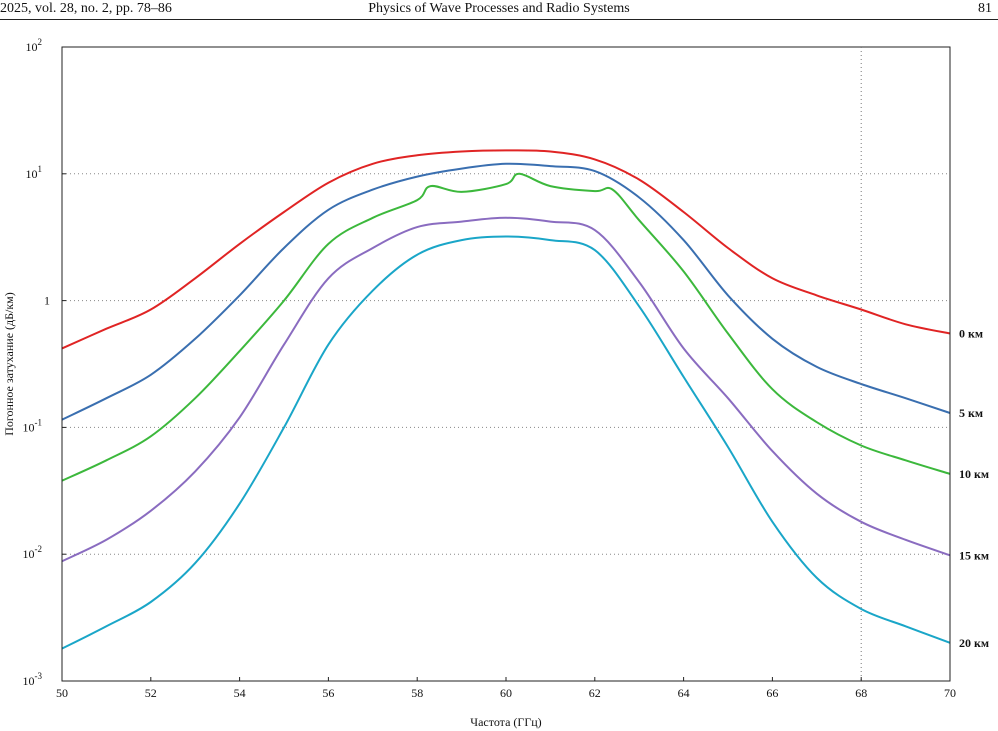  What do you see at coordinates (974, 555) in the screenshot?
I see `series-label-3: 15 км` at bounding box center [974, 555].